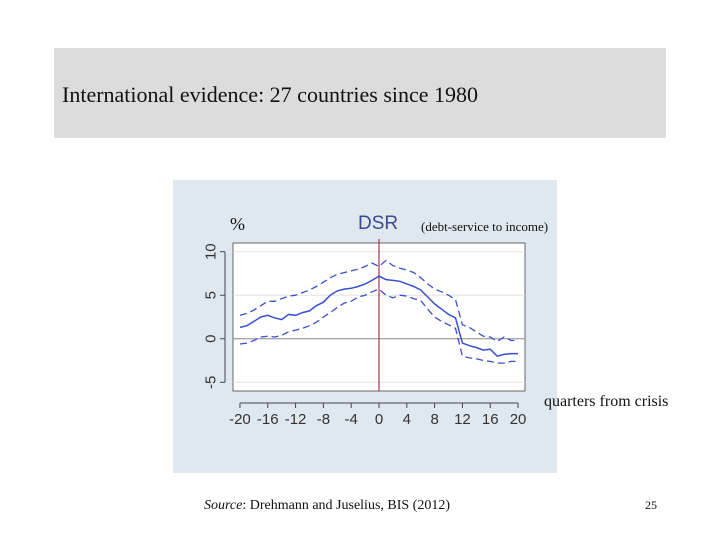  I want to click on x-tick-label: -12, so click(296, 419).